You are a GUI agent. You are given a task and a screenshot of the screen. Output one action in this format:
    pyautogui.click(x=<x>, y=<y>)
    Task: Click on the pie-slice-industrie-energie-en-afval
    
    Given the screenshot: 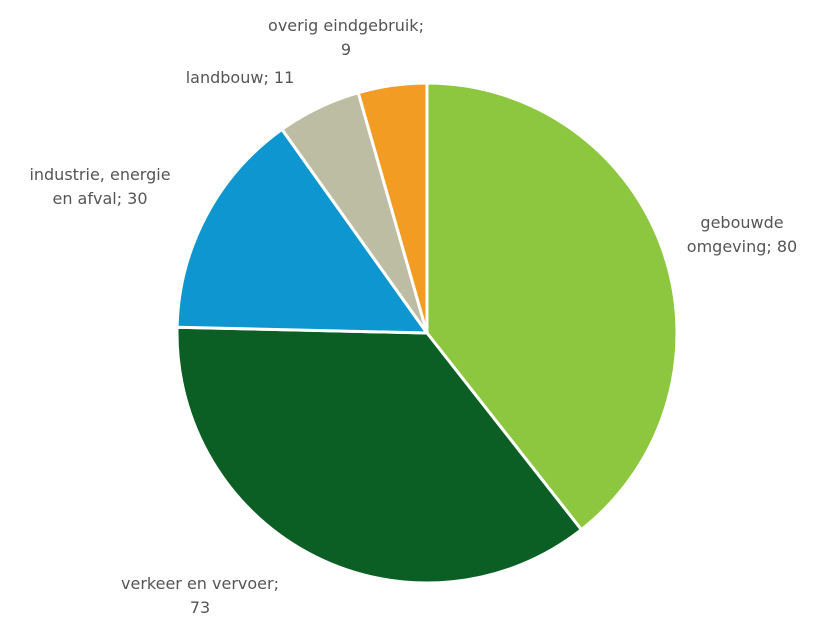 What is the action you would take?
    pyautogui.click(x=302, y=231)
    